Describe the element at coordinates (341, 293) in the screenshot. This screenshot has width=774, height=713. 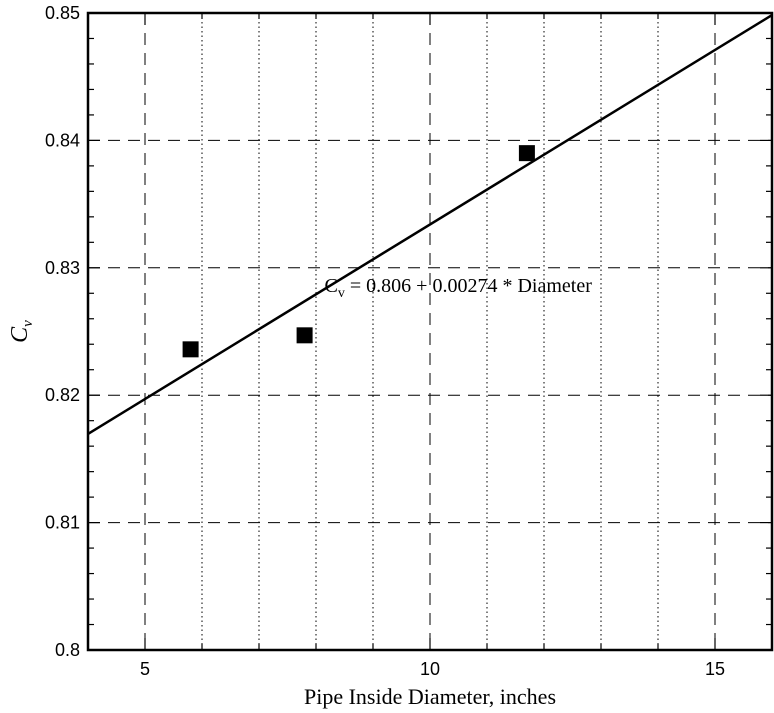
I see `fit-equation-sub: v` at that location.